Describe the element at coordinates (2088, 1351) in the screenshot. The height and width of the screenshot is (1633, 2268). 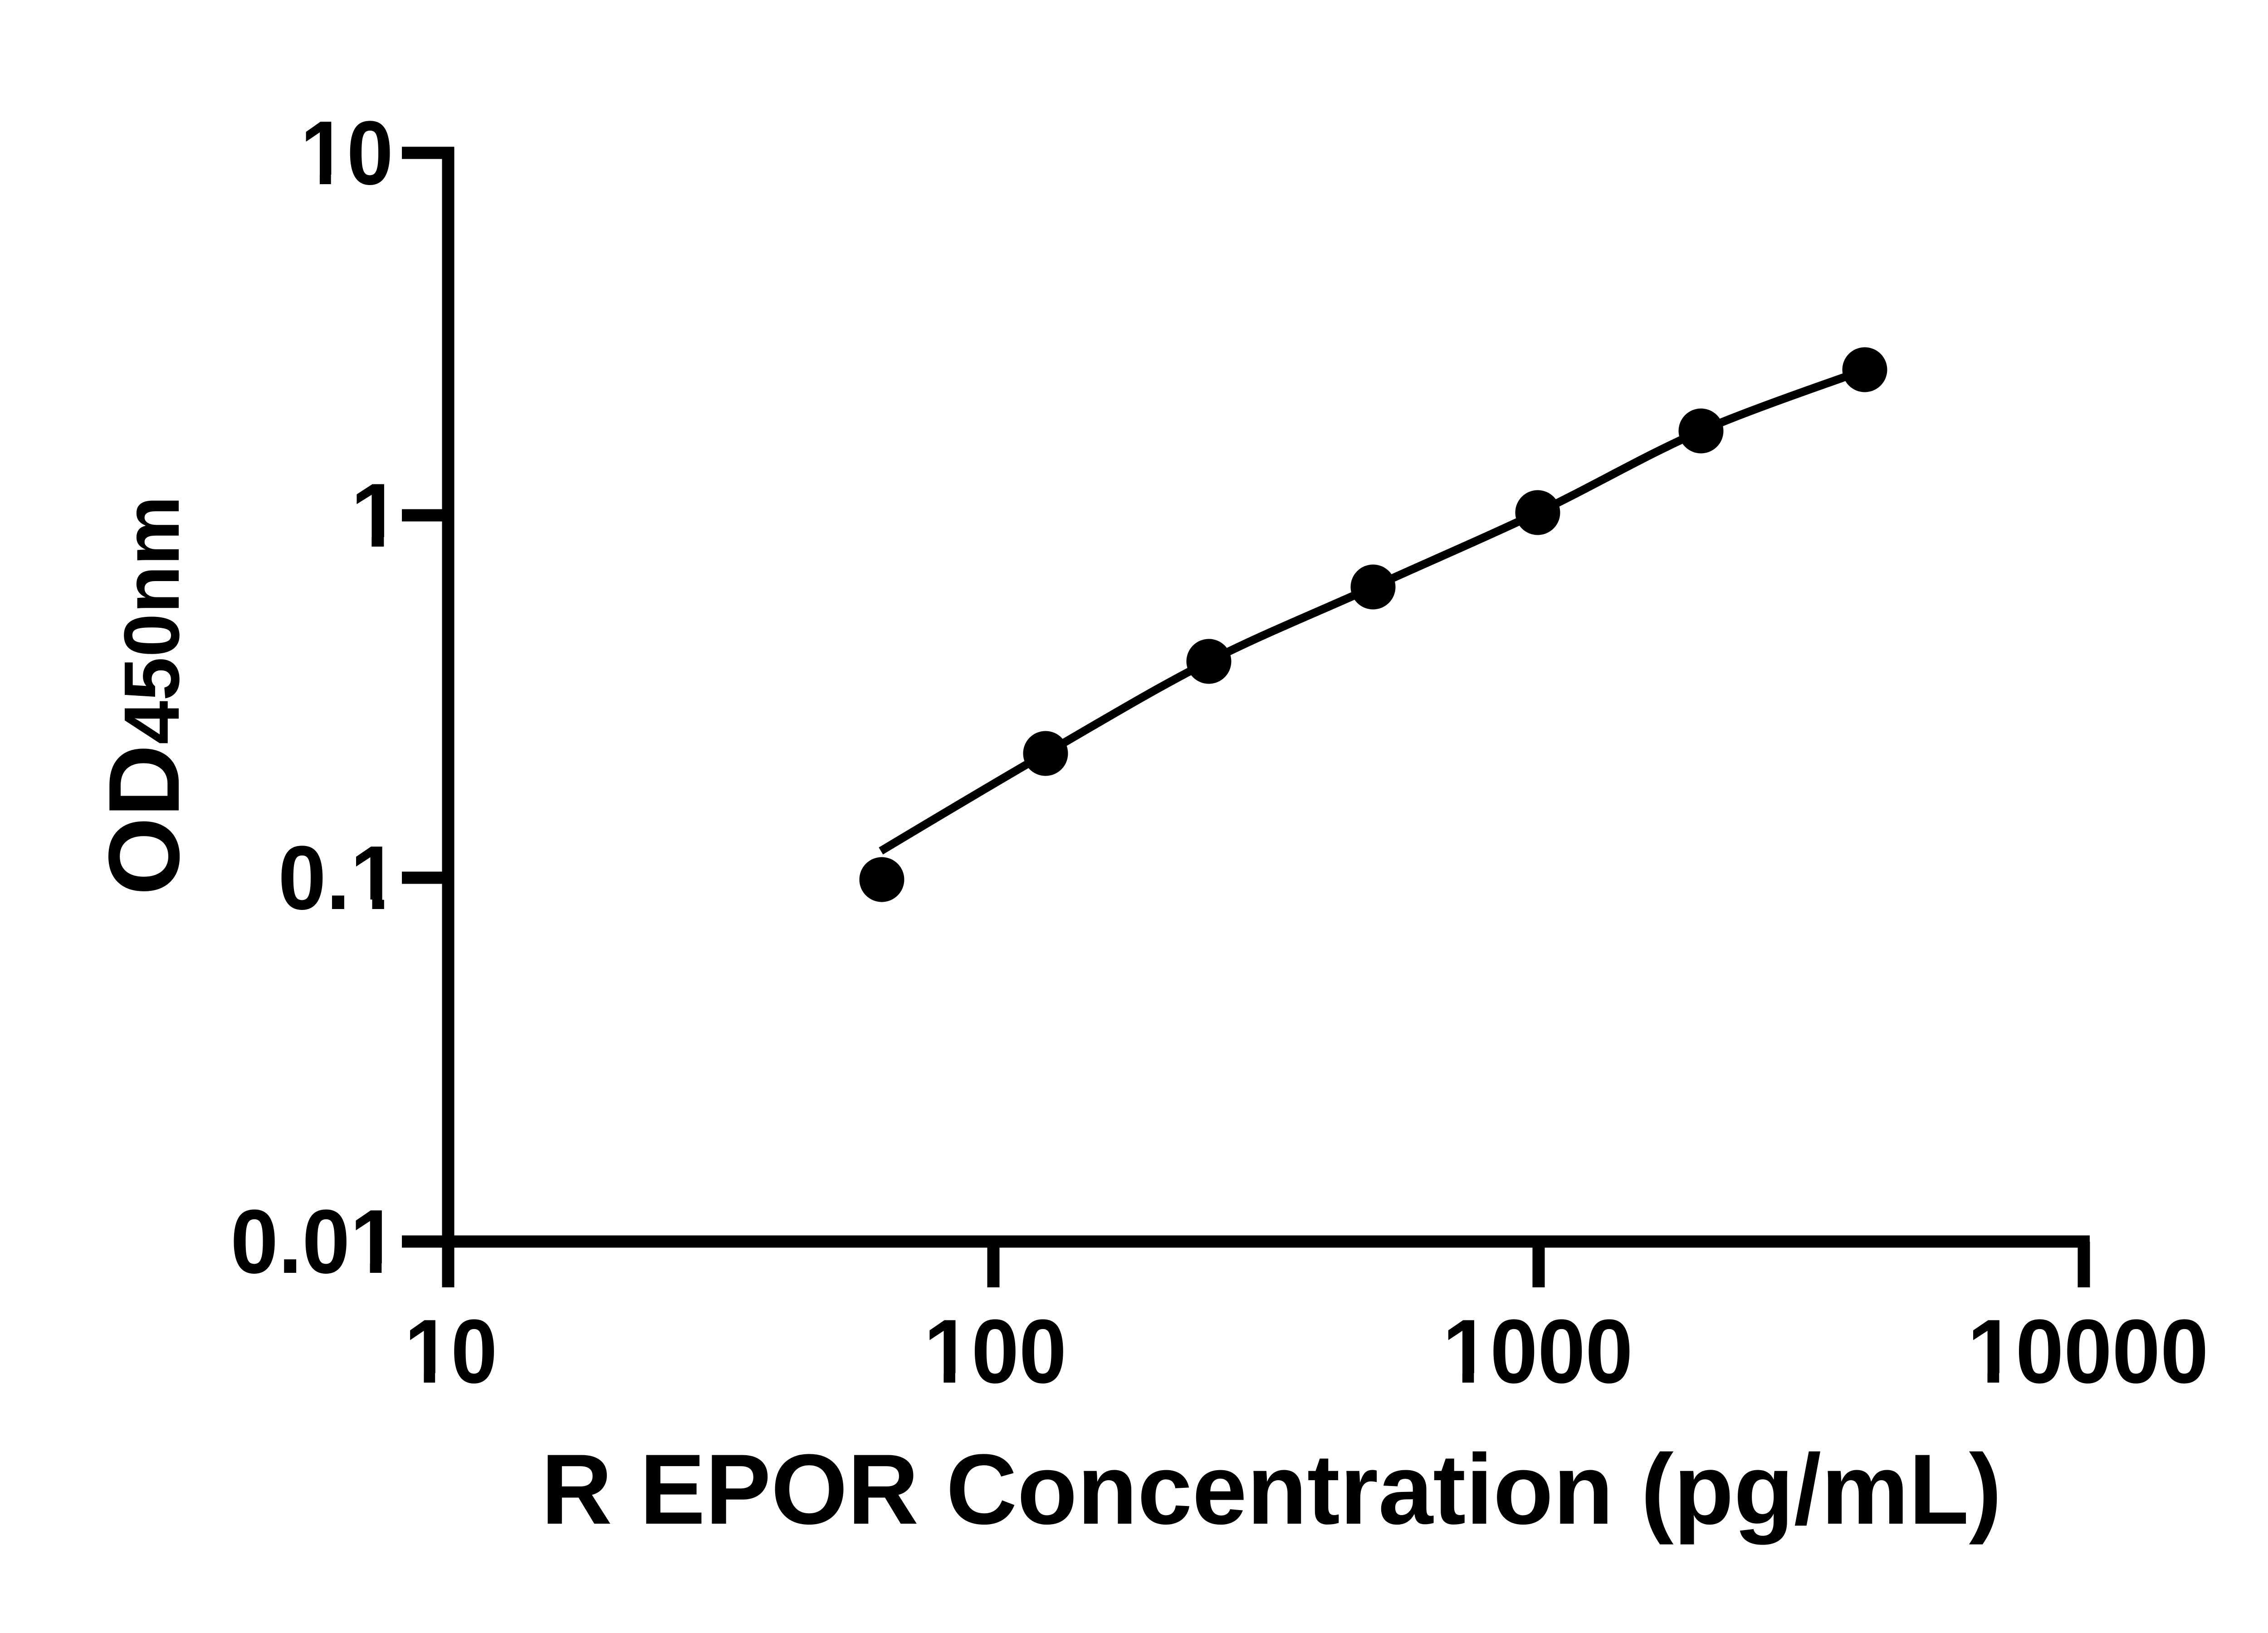
I see `svg-text: 10000` at that location.